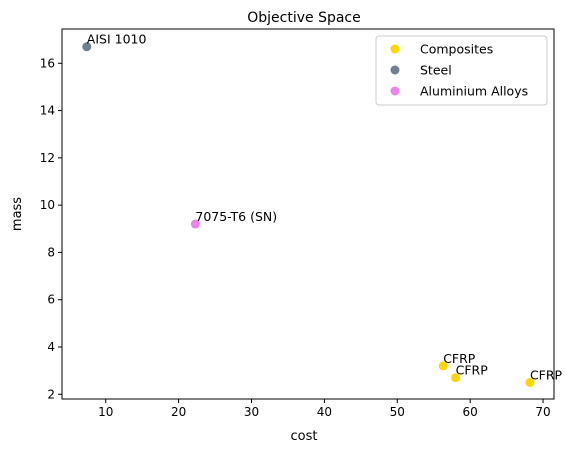  I want to click on x-tick-label: 20, so click(178, 412).